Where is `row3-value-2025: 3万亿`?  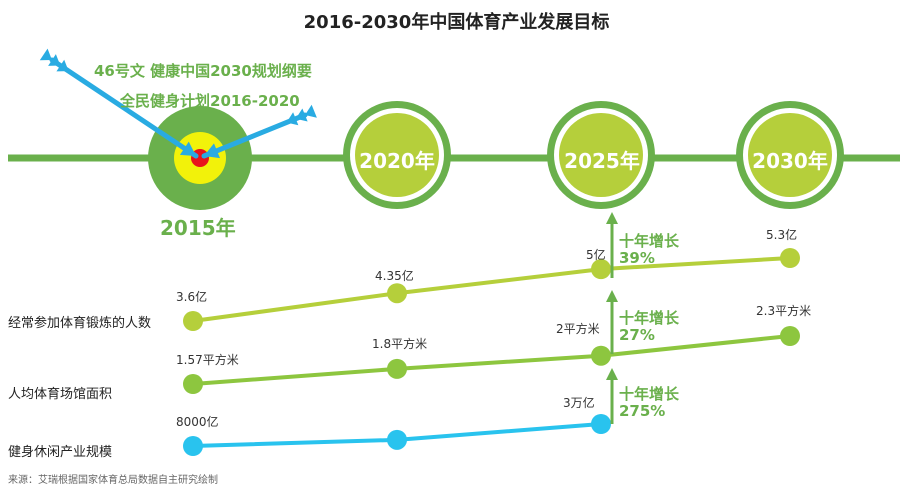
row3-value-2025: 3万亿 is located at coordinates (579, 403).